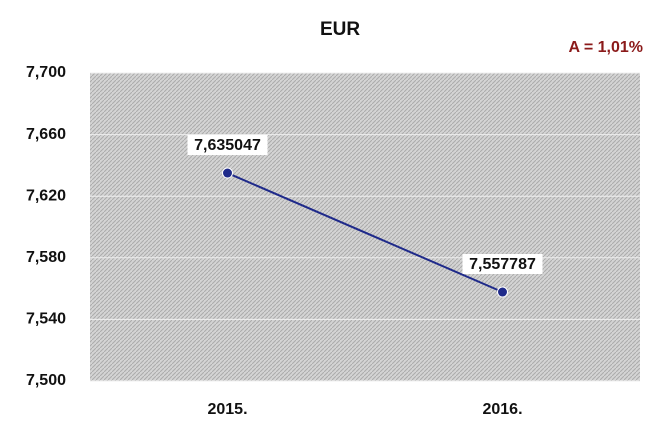 This screenshot has width=647, height=425. Describe the element at coordinates (365, 232) in the screenshot. I see `line` at that location.